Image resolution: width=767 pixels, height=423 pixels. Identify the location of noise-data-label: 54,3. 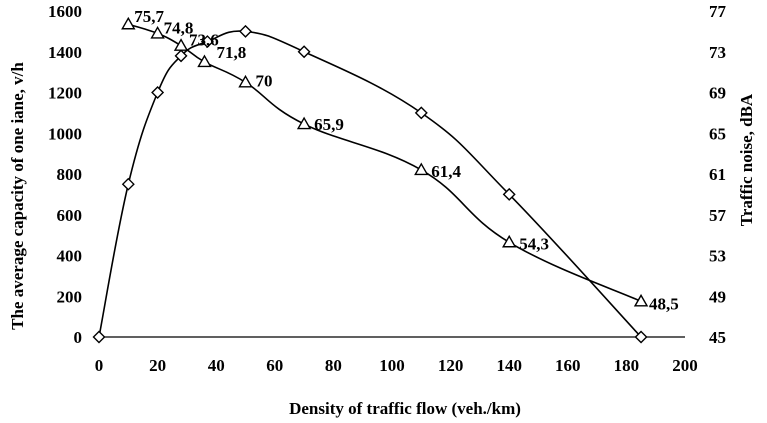
(534, 243).